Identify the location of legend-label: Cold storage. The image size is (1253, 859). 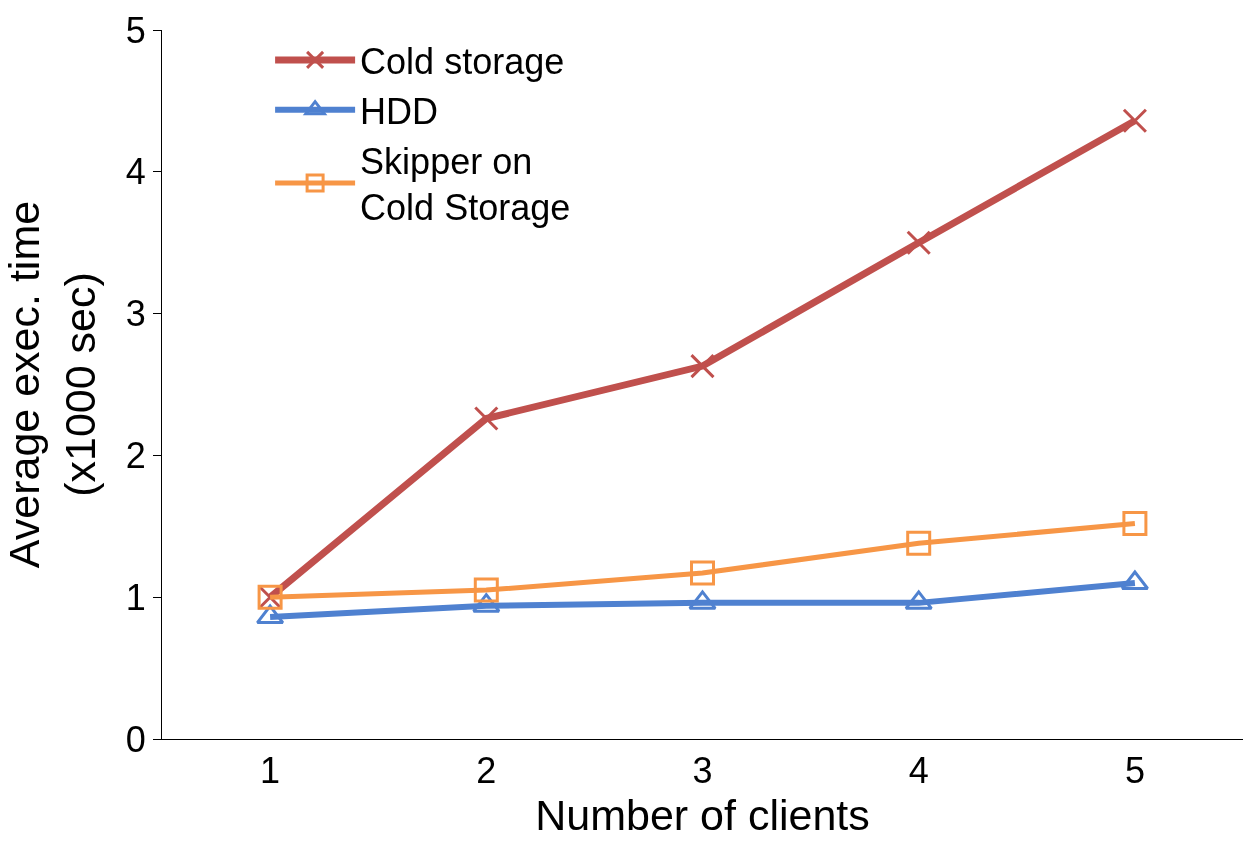
(462, 61).